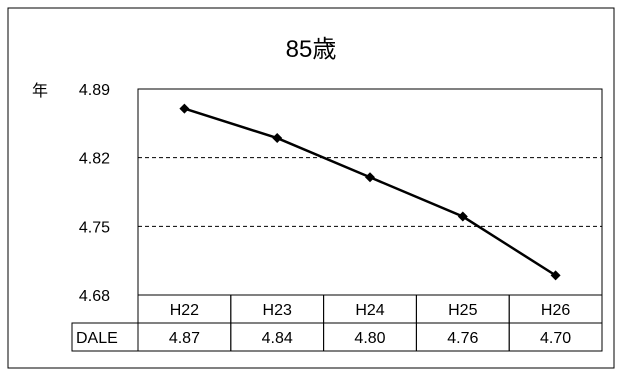 Image resolution: width=622 pixels, height=381 pixels. Describe the element at coordinates (94, 296) in the screenshot. I see `y-tick-label: 4.68` at that location.